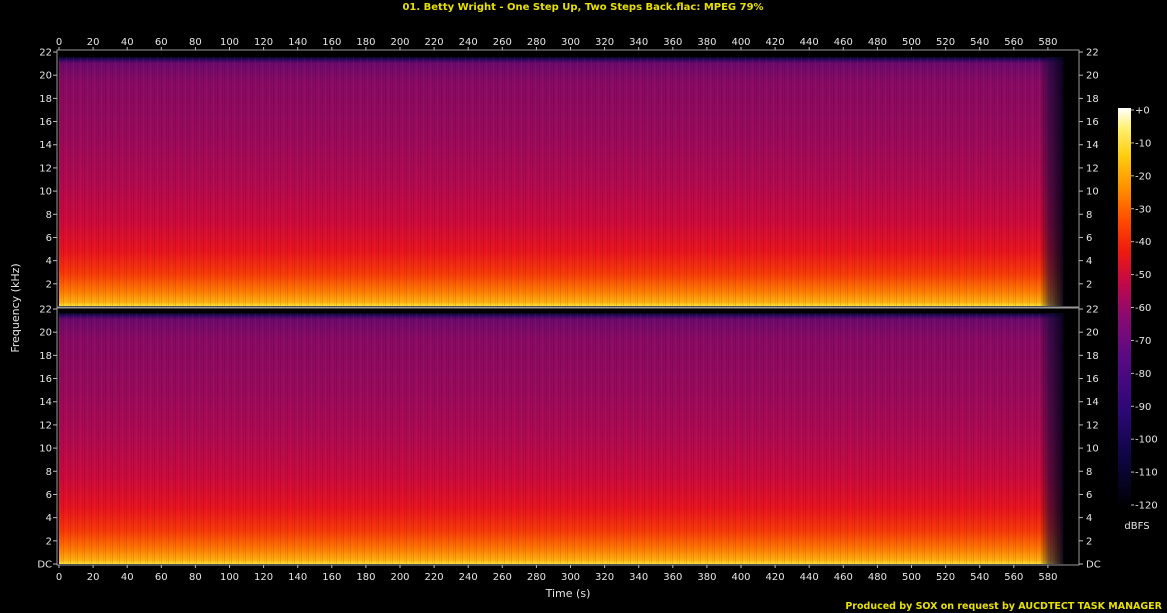  I want to click on colorbar-tick-label: -120, so click(1146, 506).